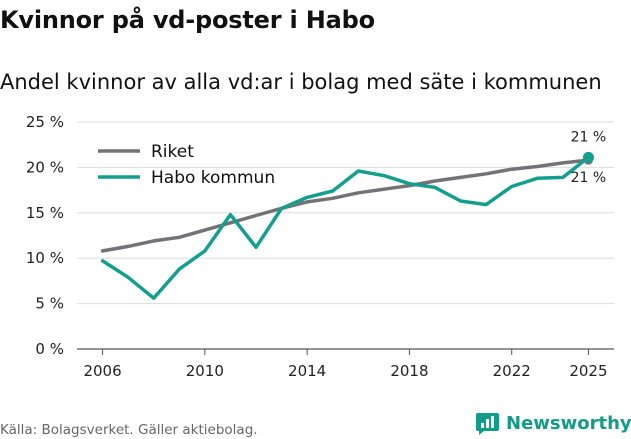 This screenshot has width=631, height=439. Describe the element at coordinates (409, 371) in the screenshot. I see `x-tick-label: 2018` at that location.